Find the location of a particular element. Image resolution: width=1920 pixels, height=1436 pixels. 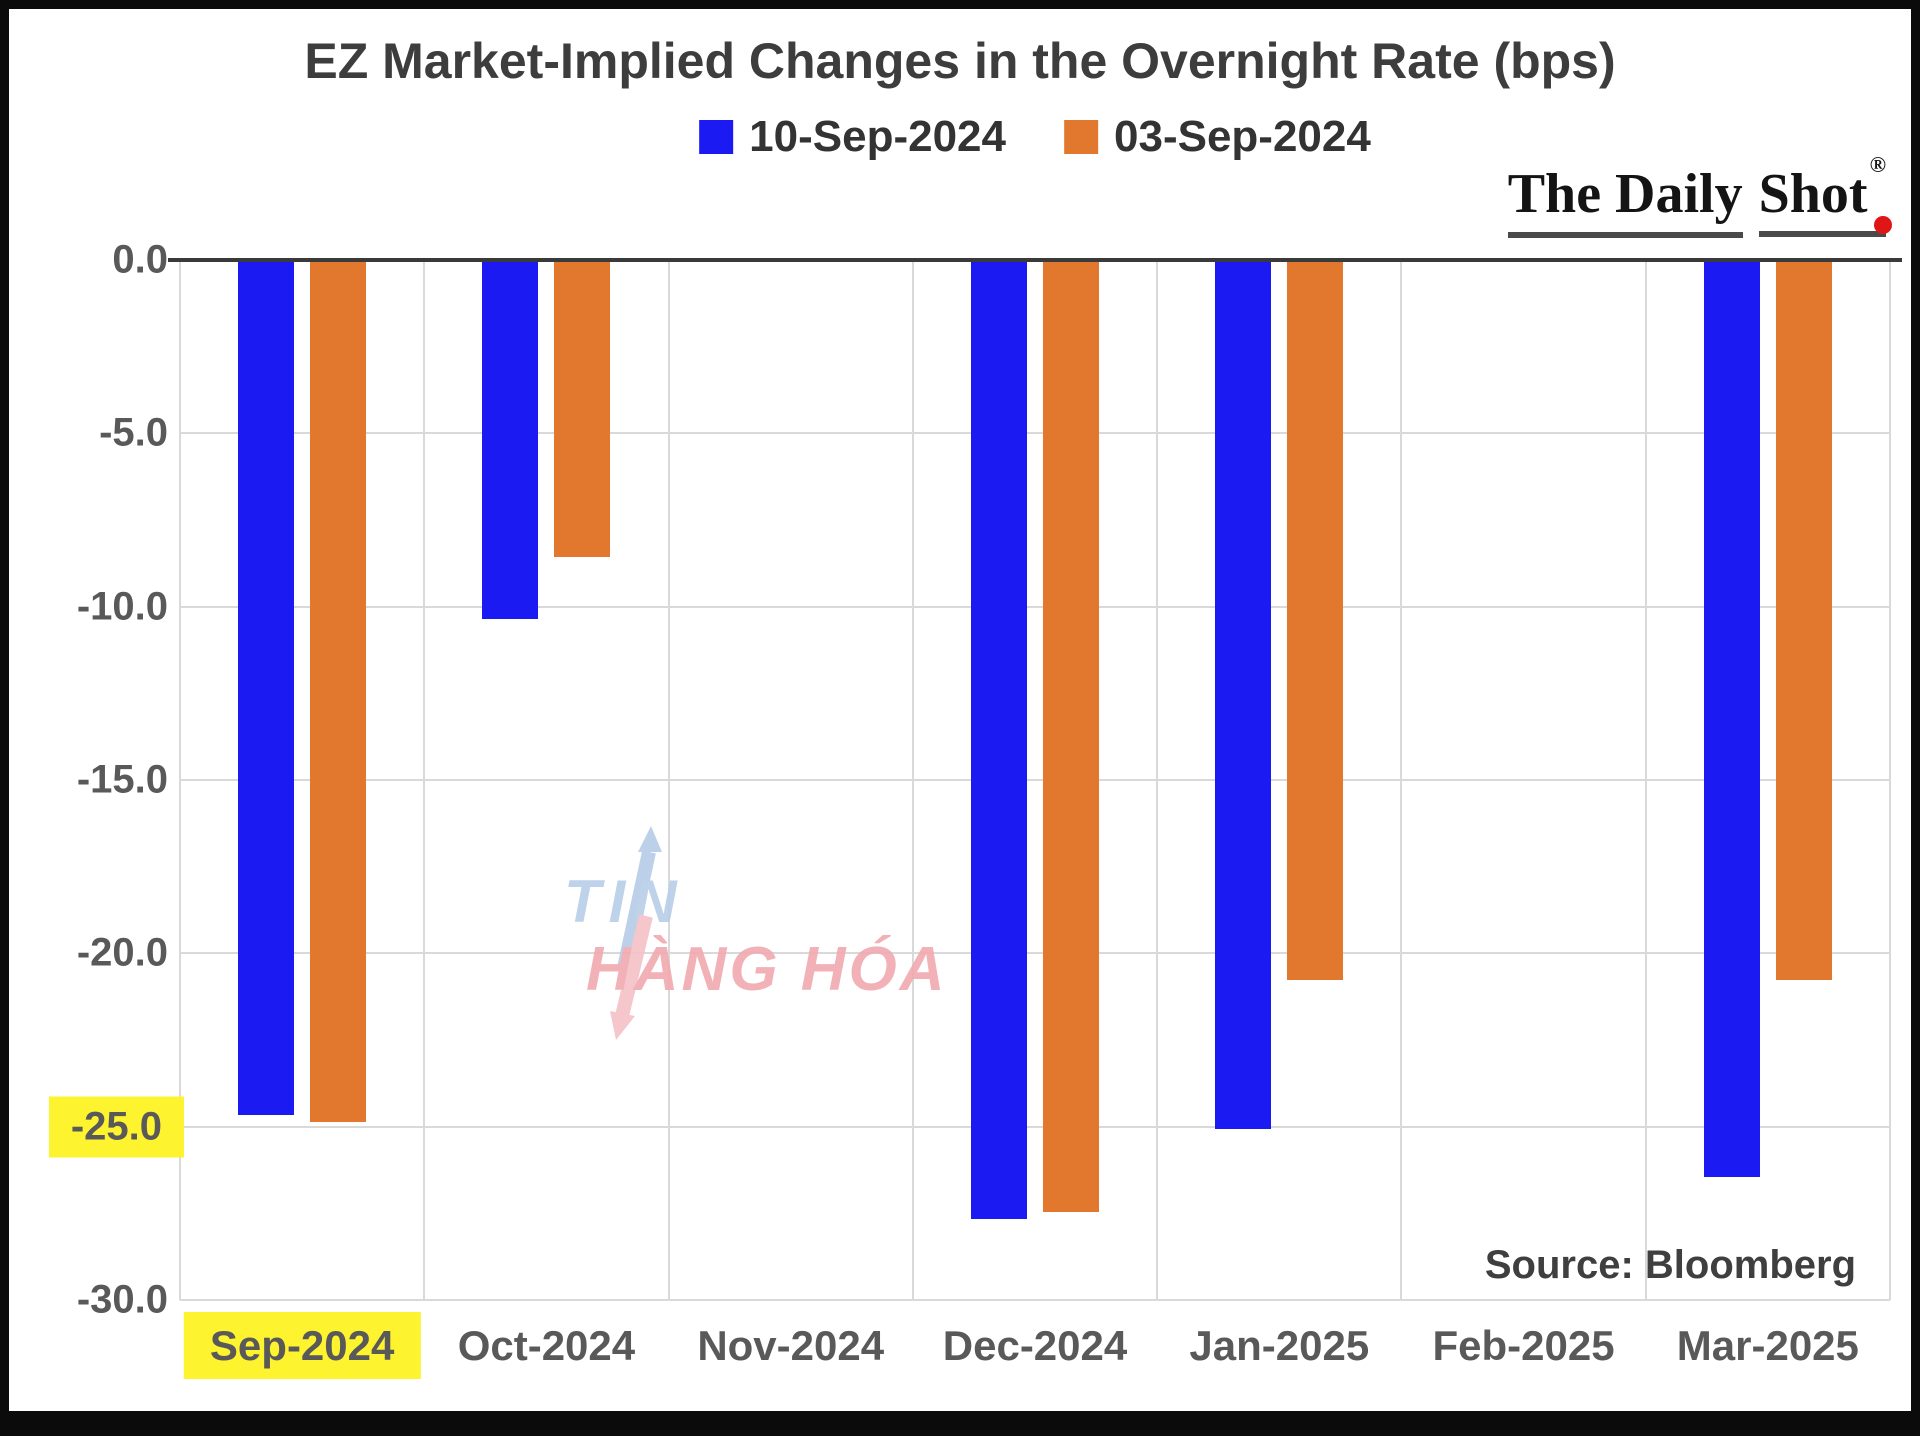

bar-10-sep-2024-sep-2024 is located at coordinates (266, 688).